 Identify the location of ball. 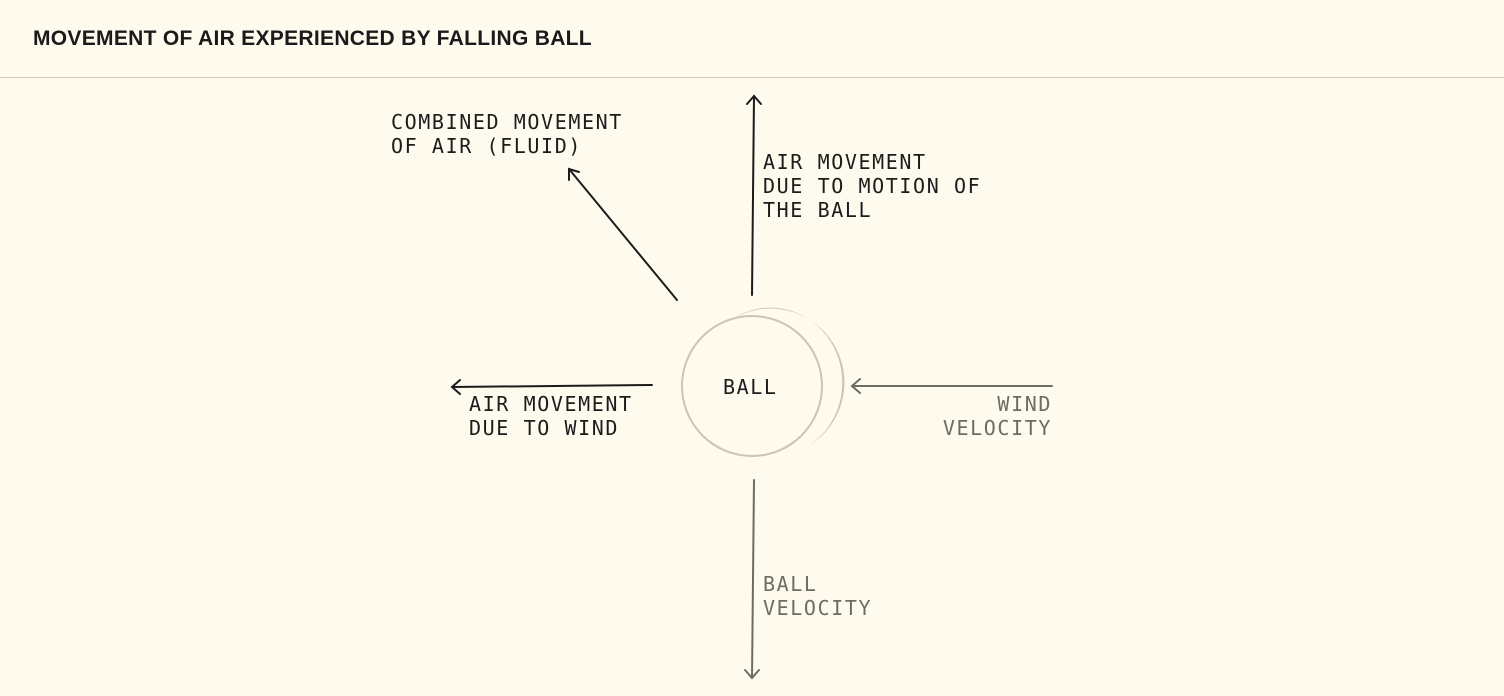
(763, 382).